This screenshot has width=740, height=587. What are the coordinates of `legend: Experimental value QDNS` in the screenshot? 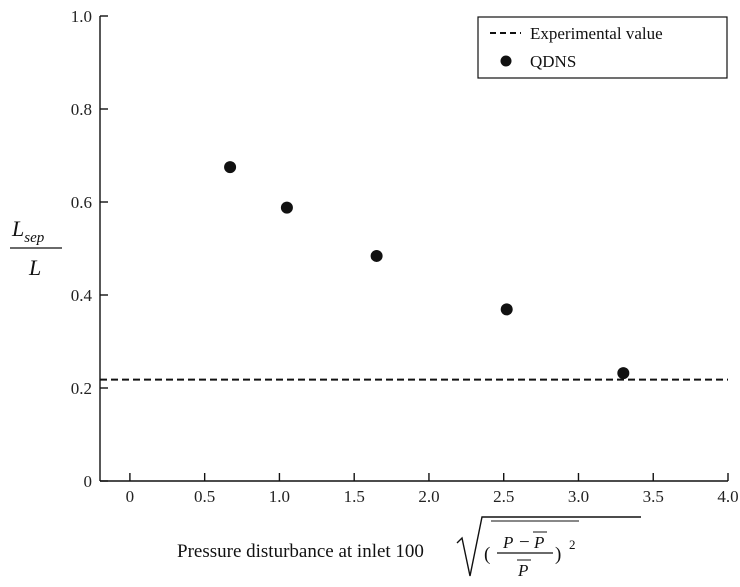 It's located at (602, 47).